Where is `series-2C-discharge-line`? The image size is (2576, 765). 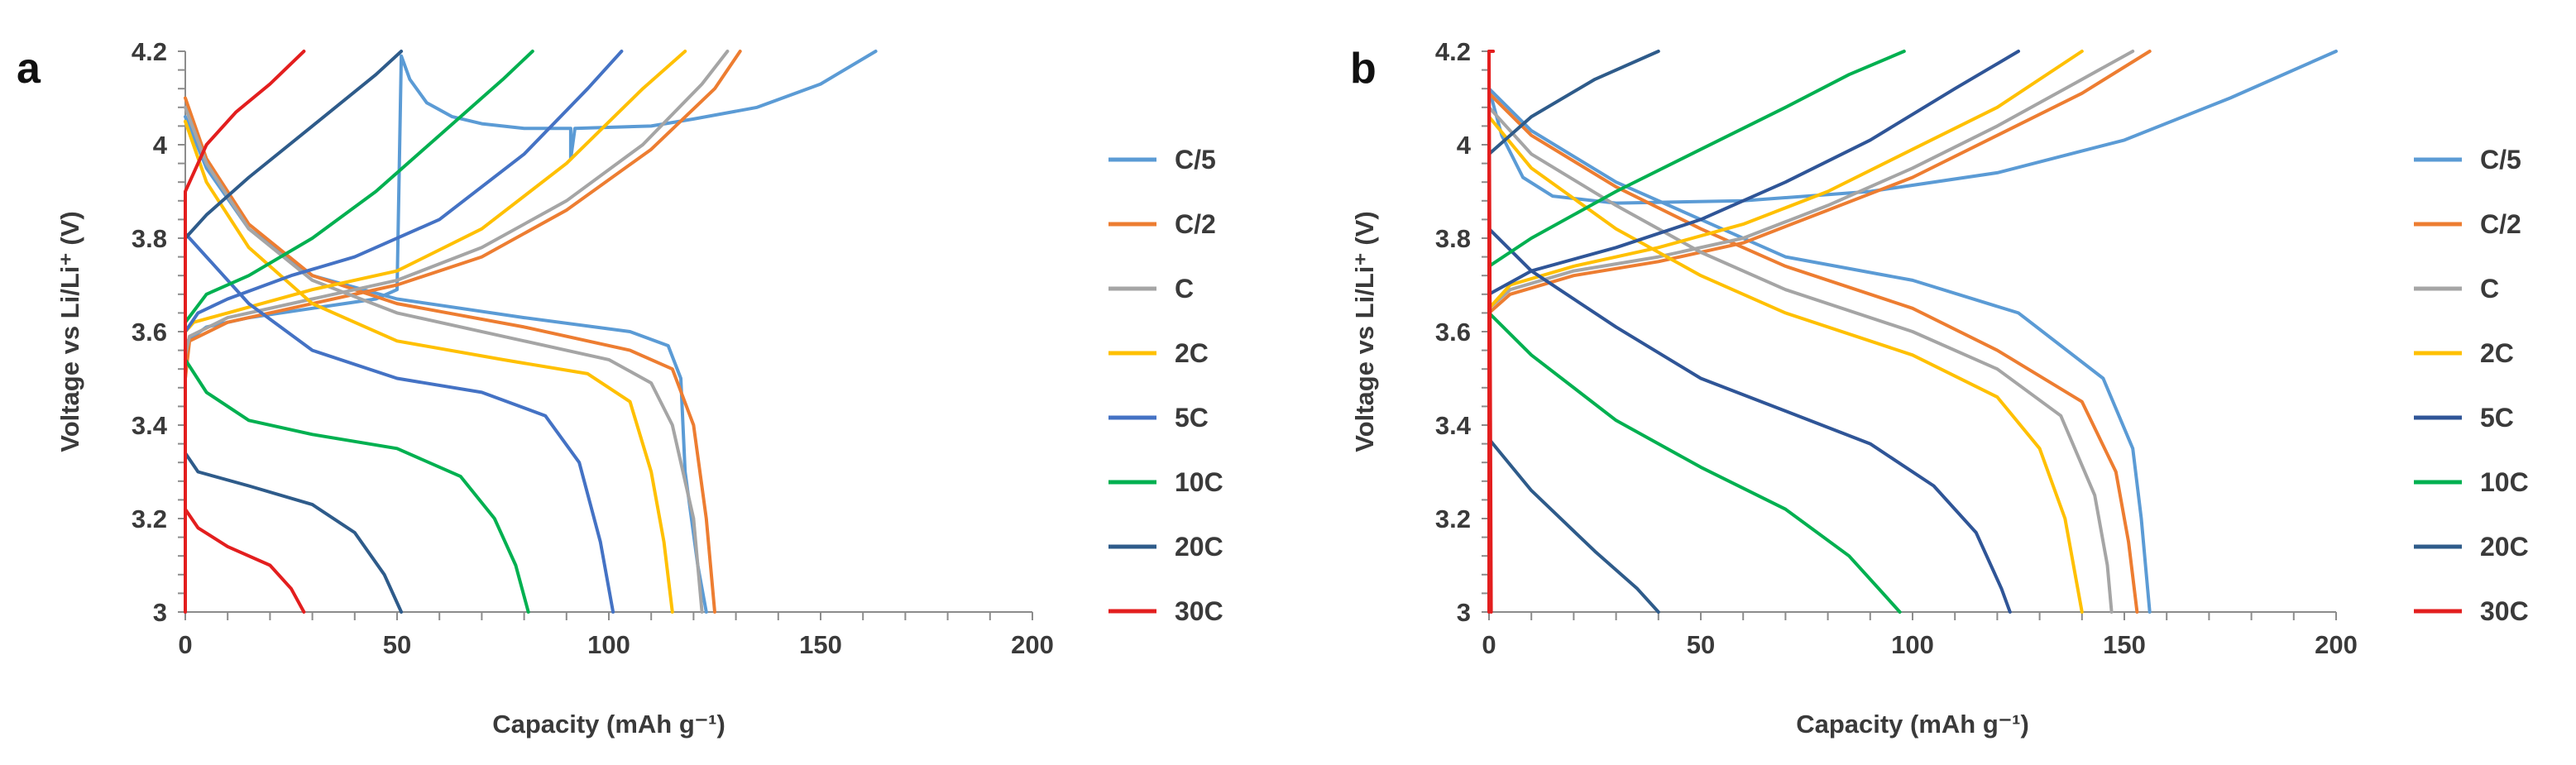 series-2C-discharge-line is located at coordinates (429, 366).